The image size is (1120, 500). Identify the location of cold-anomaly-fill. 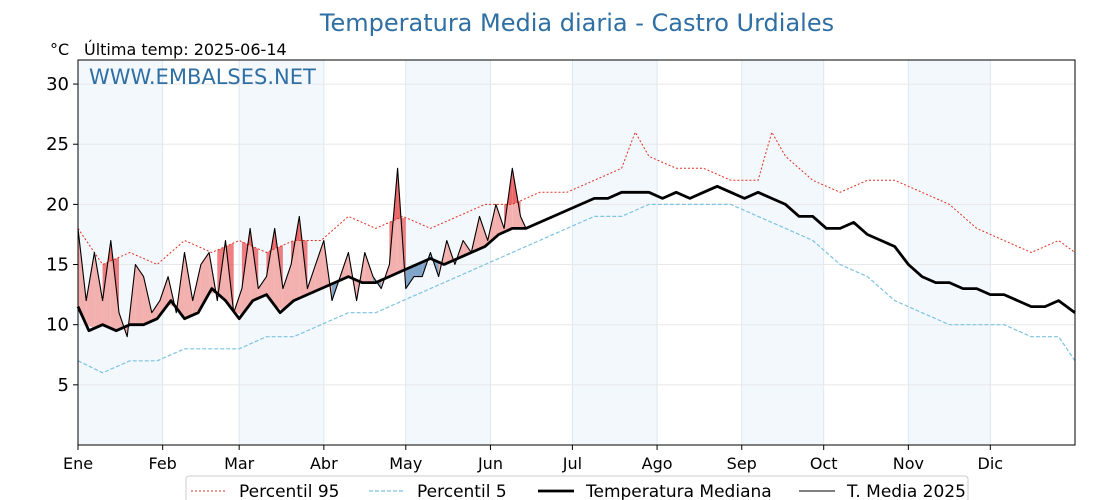
(409, 277).